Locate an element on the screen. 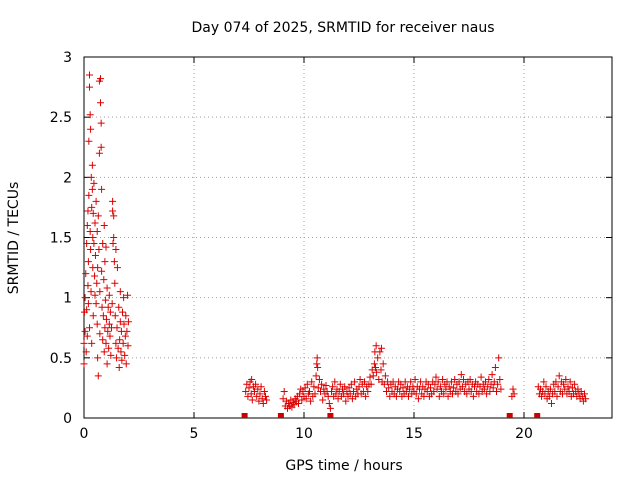  x-tick-label: 5 is located at coordinates (194, 434).